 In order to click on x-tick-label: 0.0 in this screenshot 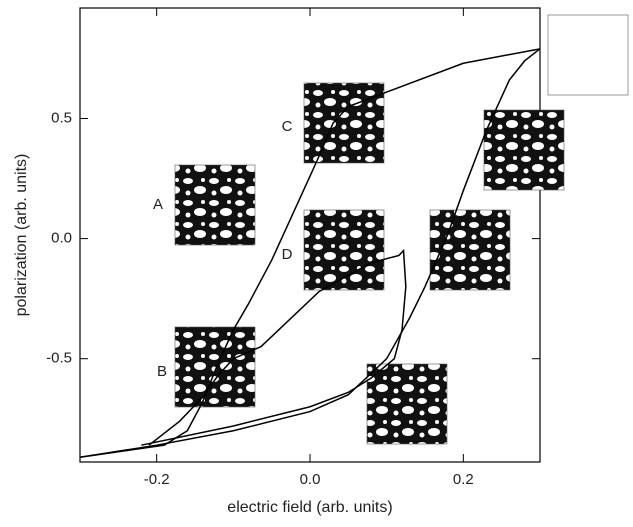, I will do `click(310, 479)`.